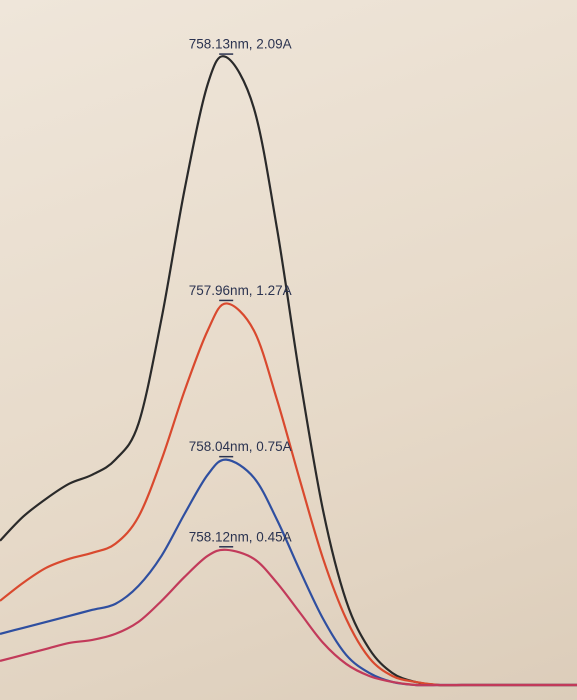 The width and height of the screenshot is (577, 700). I want to click on peak-annotation: 758.04nm, 0.75A, so click(240, 446).